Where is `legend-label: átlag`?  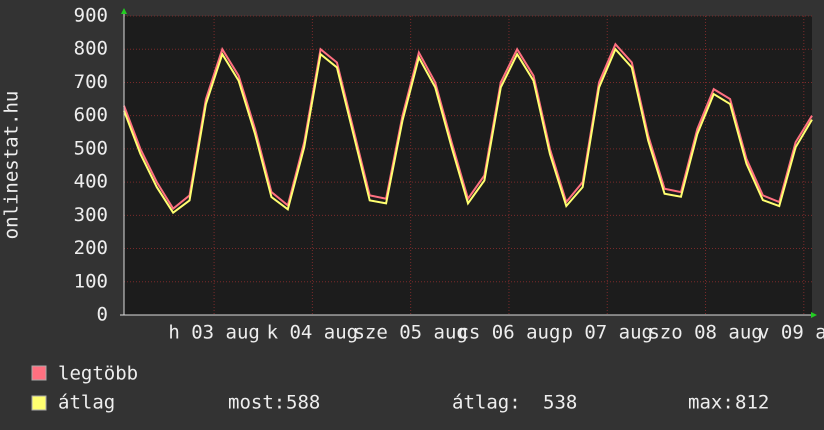
legend-label: átlag is located at coordinates (86, 403).